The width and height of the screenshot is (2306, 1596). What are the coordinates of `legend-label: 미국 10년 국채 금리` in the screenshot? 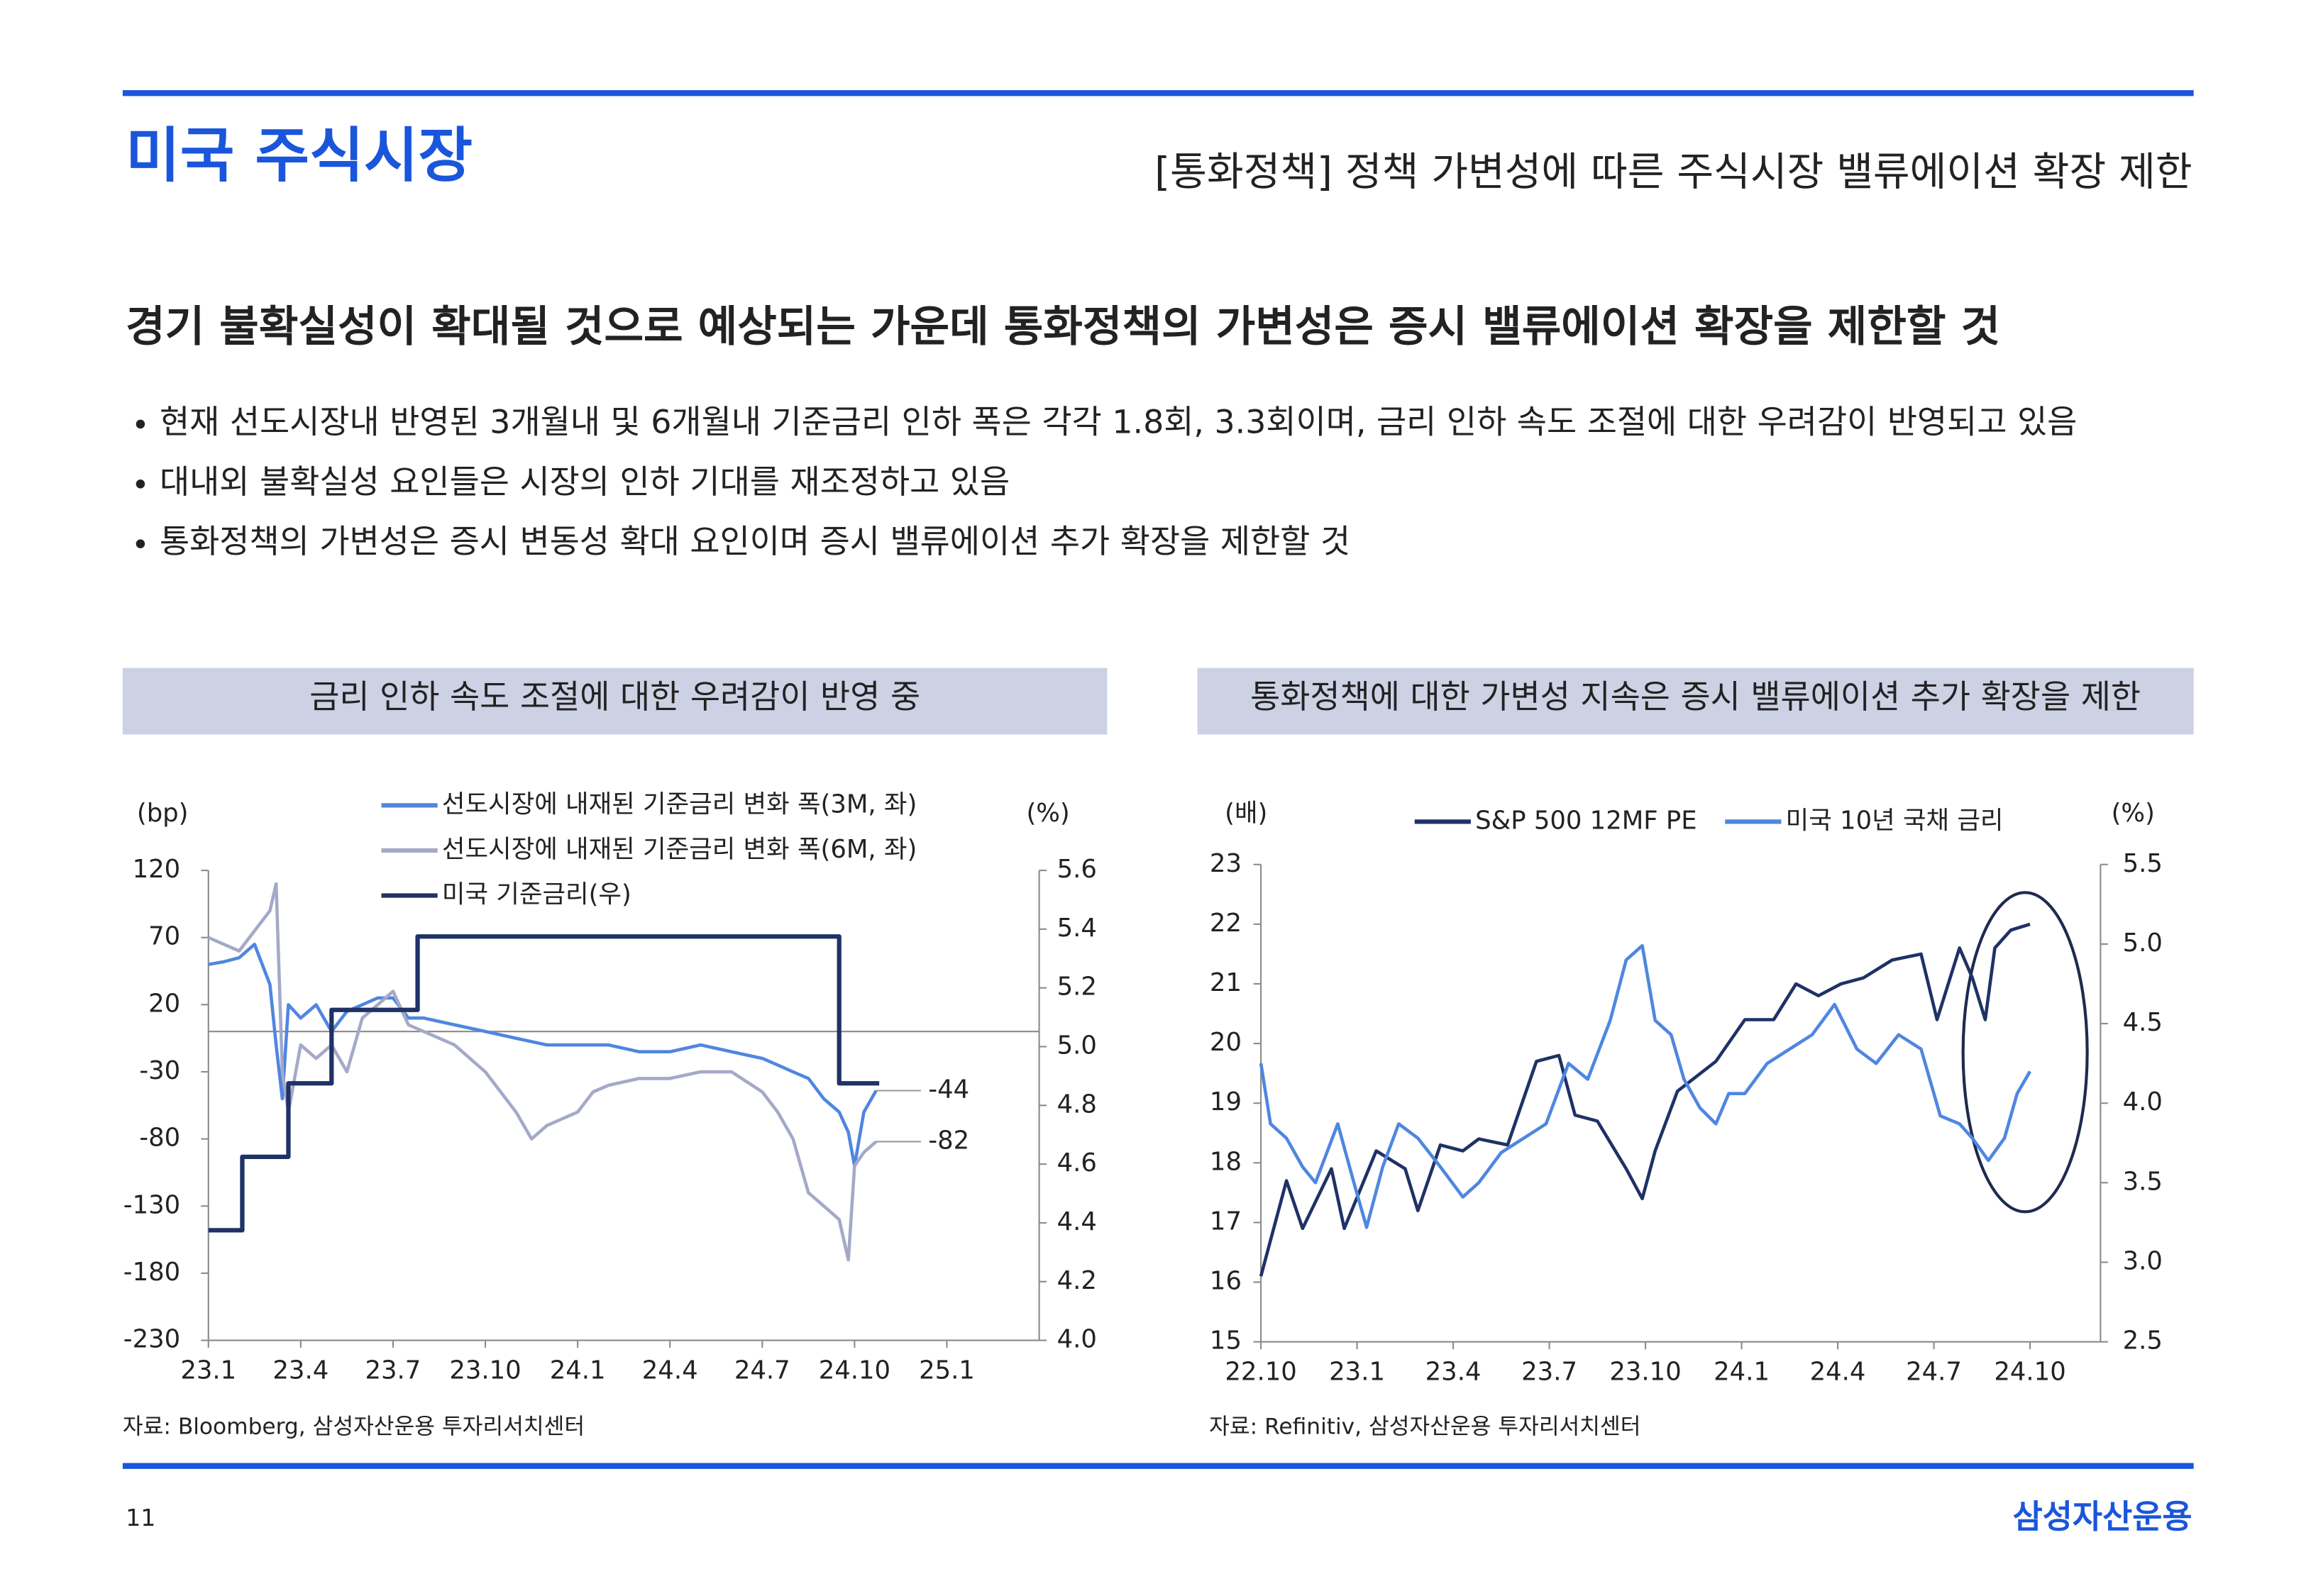 It's located at (1895, 820).